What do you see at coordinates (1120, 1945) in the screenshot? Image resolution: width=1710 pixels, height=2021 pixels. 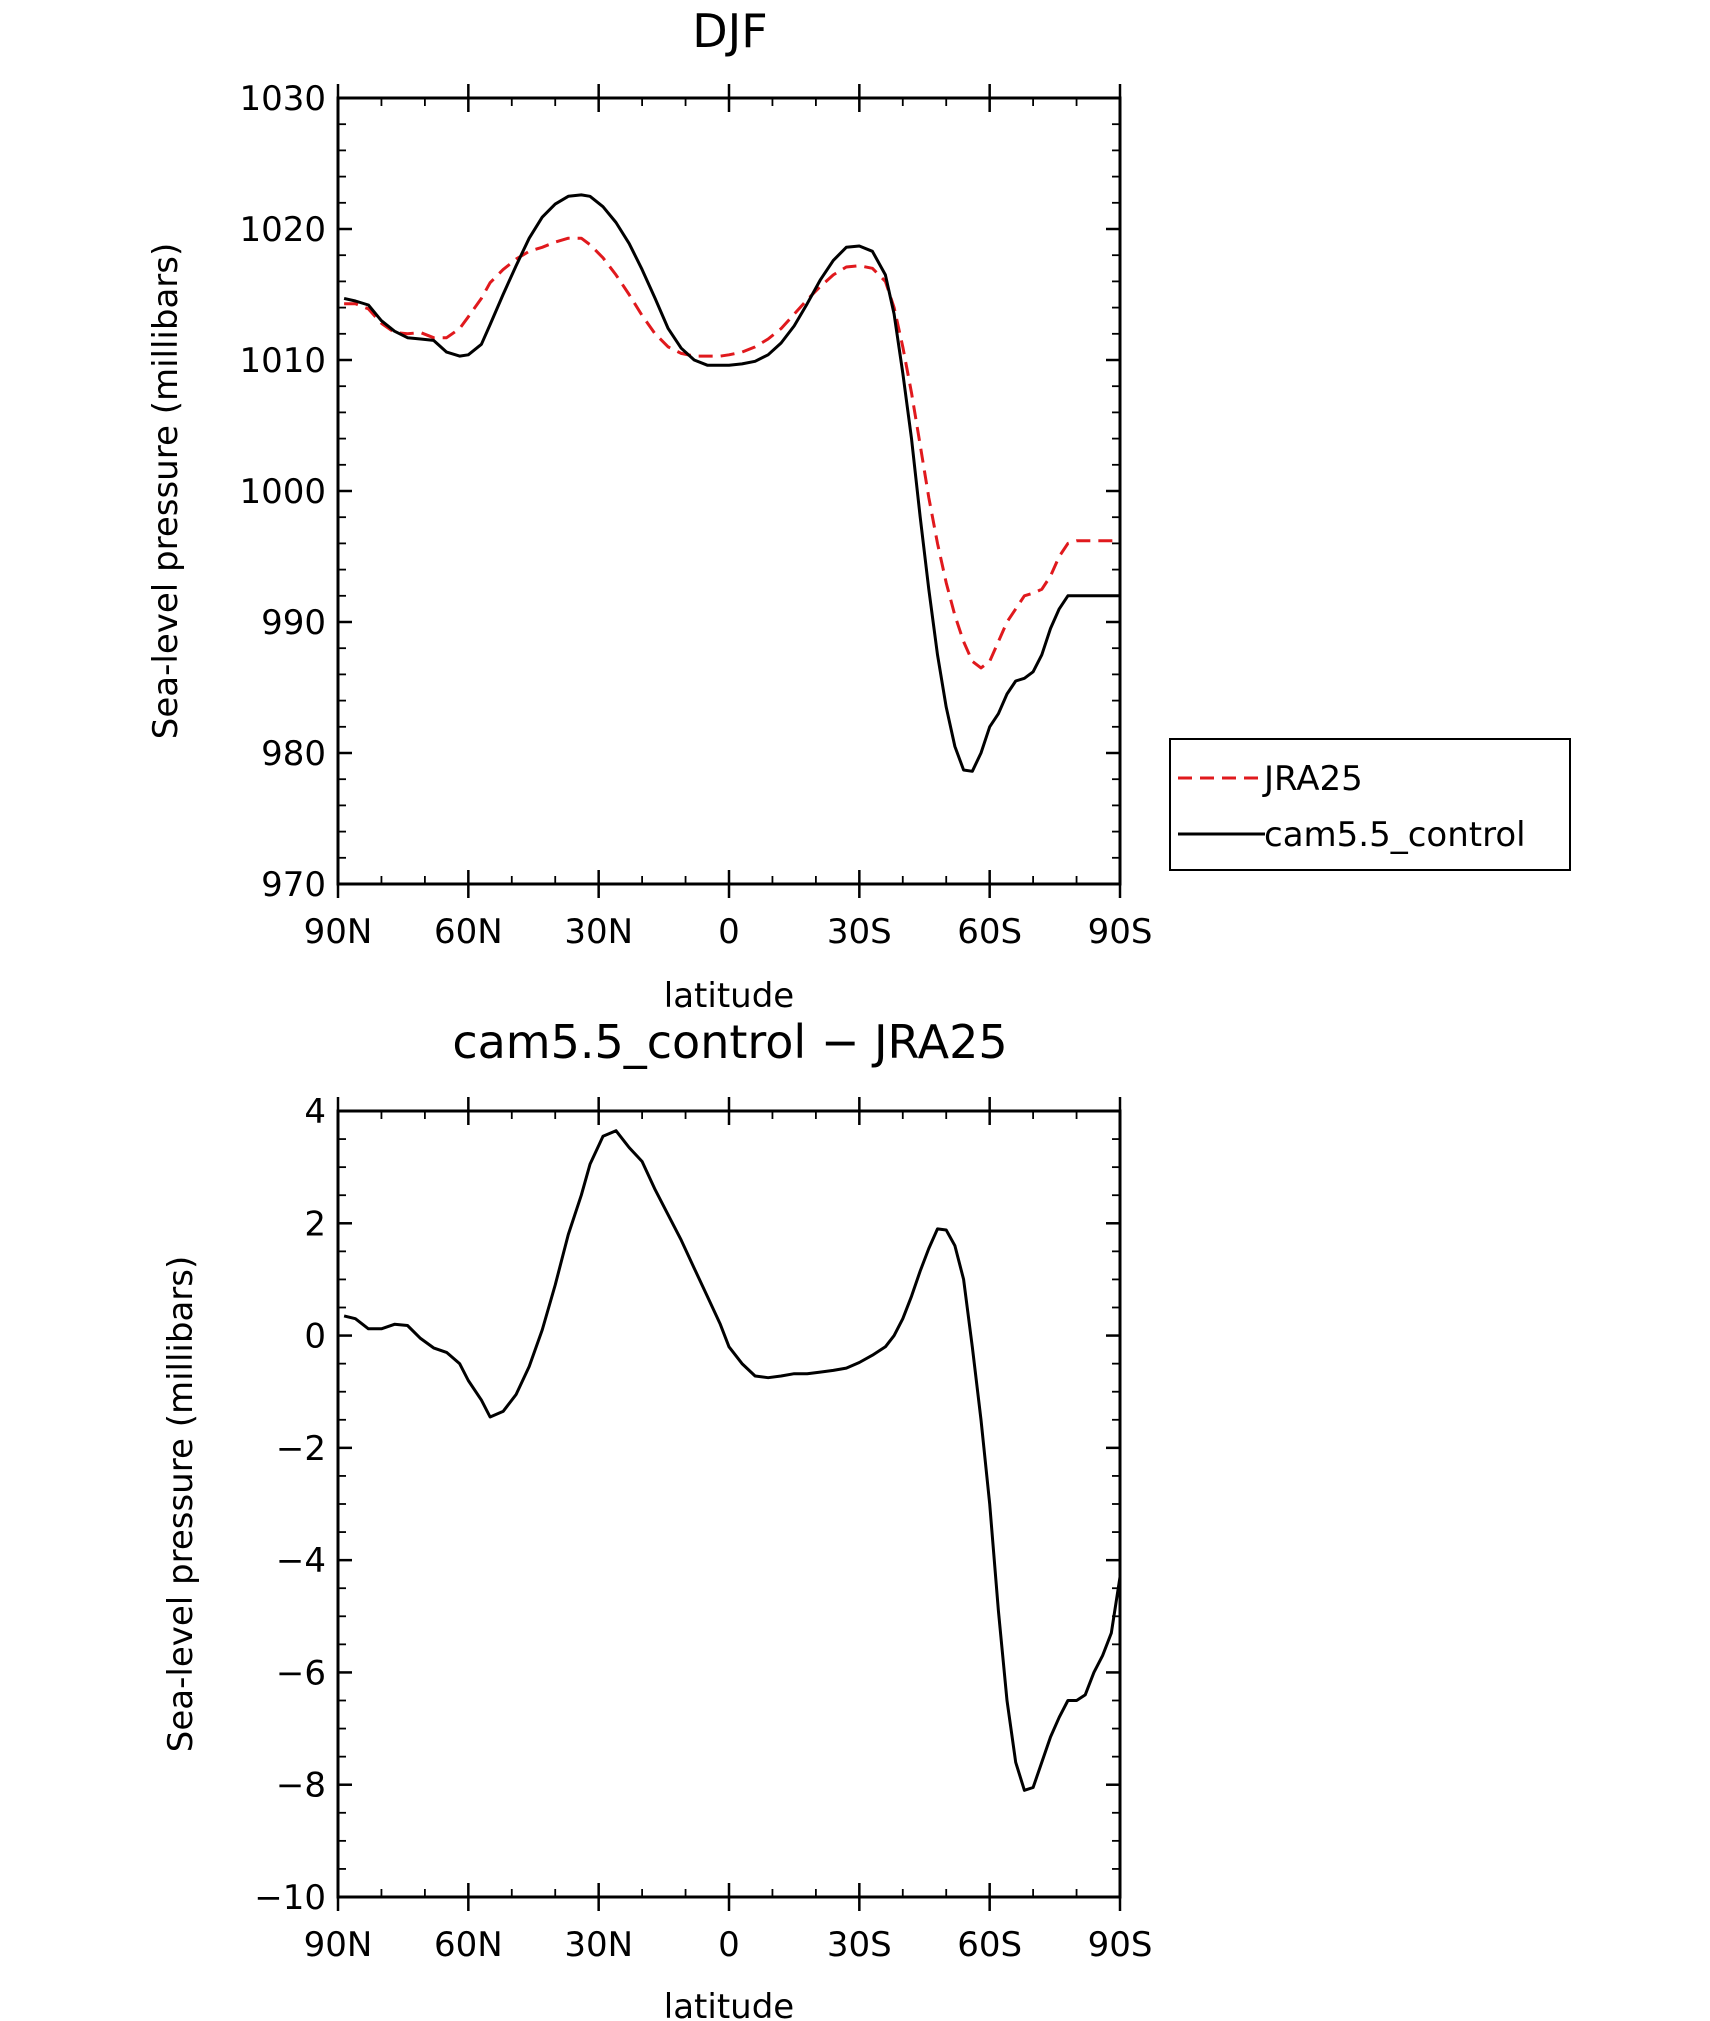 I see `bottom-x-tick-label: 90S` at bounding box center [1120, 1945].